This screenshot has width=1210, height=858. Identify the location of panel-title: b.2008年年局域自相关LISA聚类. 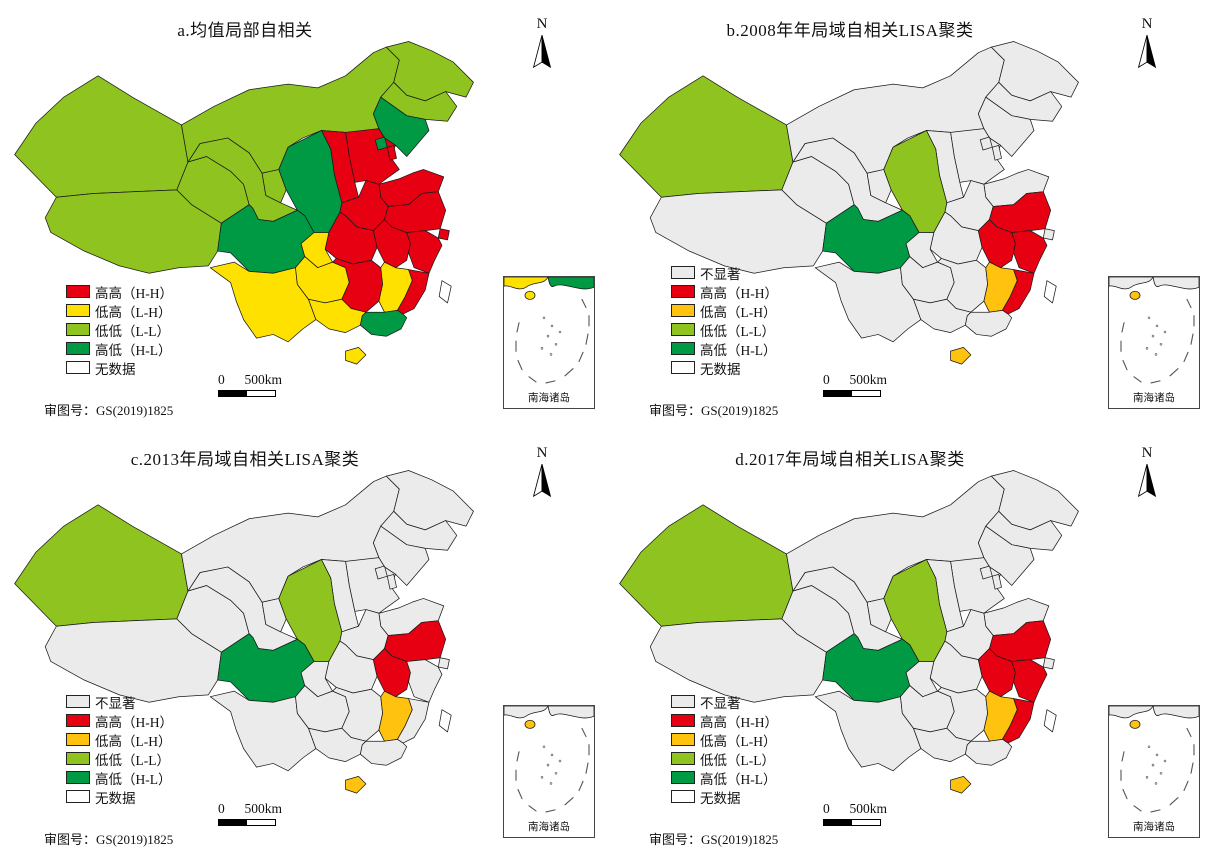
(850, 30).